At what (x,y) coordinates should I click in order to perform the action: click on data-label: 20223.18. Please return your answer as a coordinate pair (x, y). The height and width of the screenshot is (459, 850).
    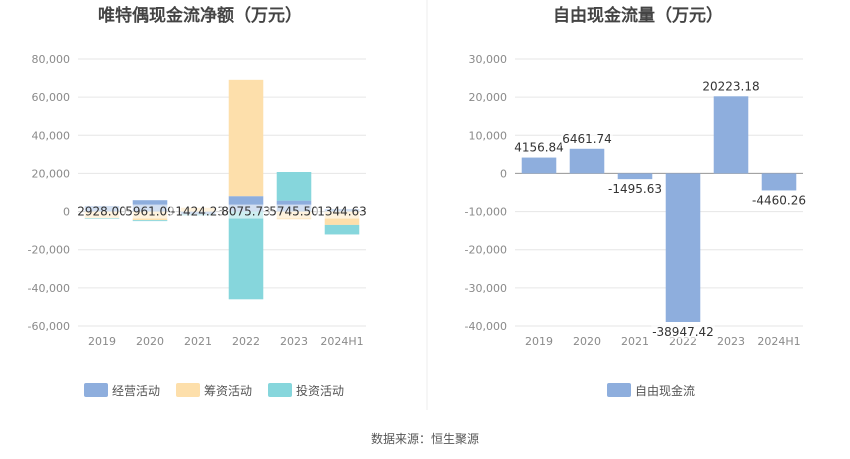
    Looking at the image, I should click on (730, 86).